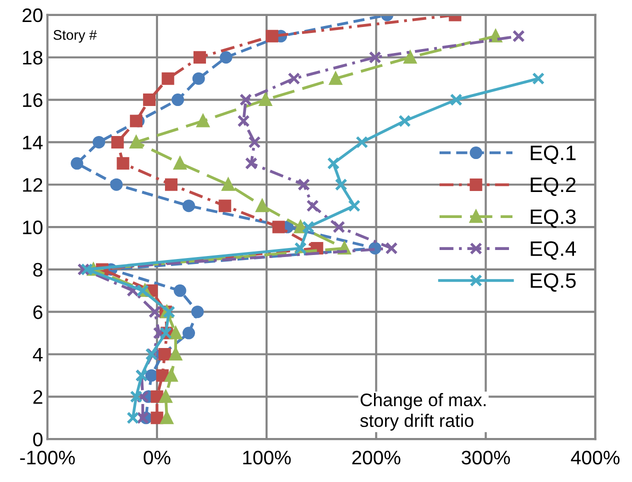 Image resolution: width=632 pixels, height=482 pixels. Describe the element at coordinates (553, 250) in the screenshot. I see `legend-label: EQ.4` at that location.